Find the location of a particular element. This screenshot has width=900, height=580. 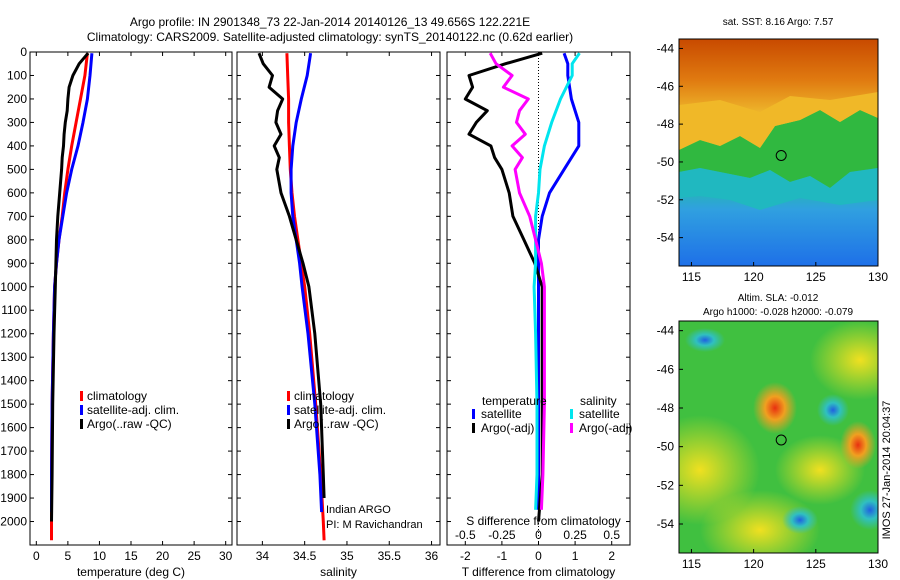

sst-warm-band is located at coordinates (778, 121).